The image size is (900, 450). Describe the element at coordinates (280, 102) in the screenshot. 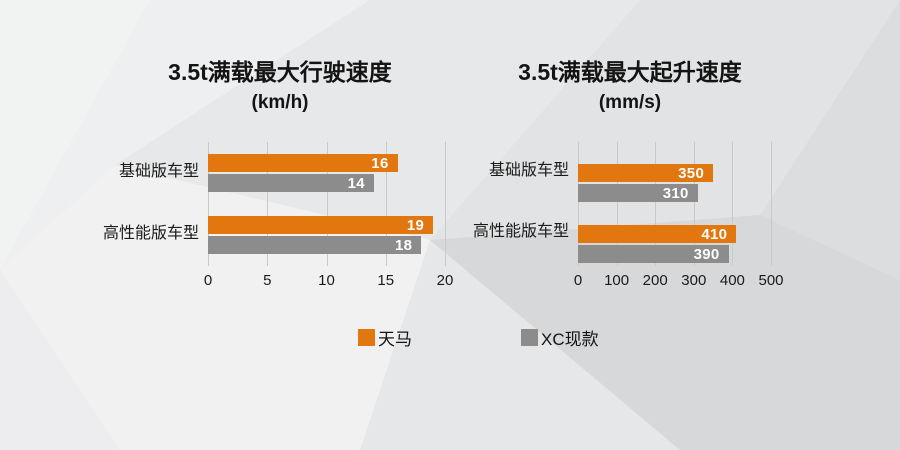

I see `chart-unit-label: (km/h)` at that location.